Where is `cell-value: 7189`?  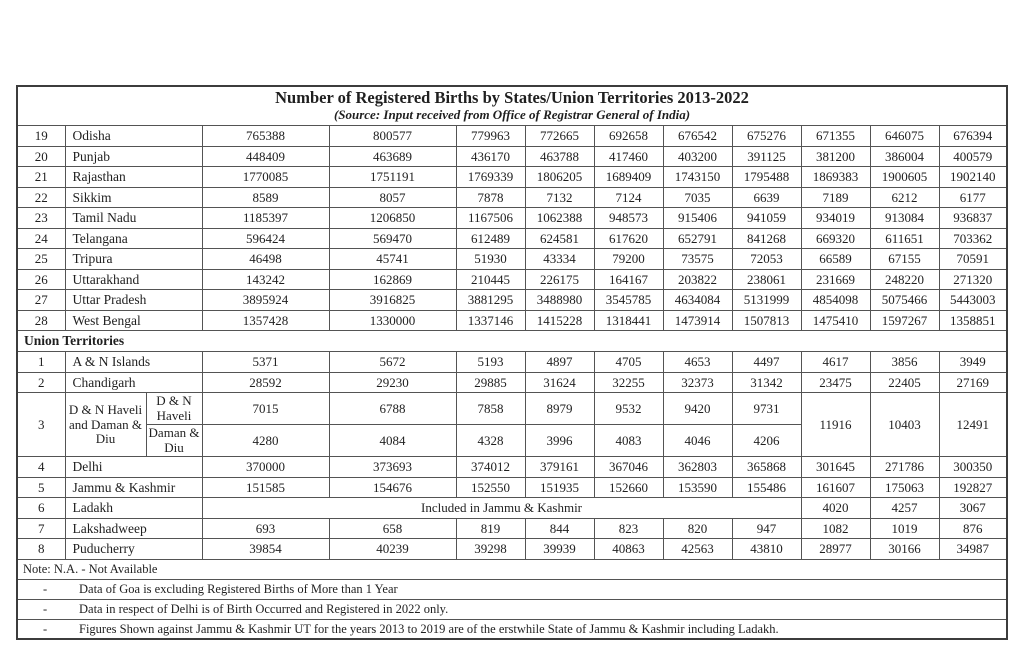 cell-value: 7189 is located at coordinates (835, 197).